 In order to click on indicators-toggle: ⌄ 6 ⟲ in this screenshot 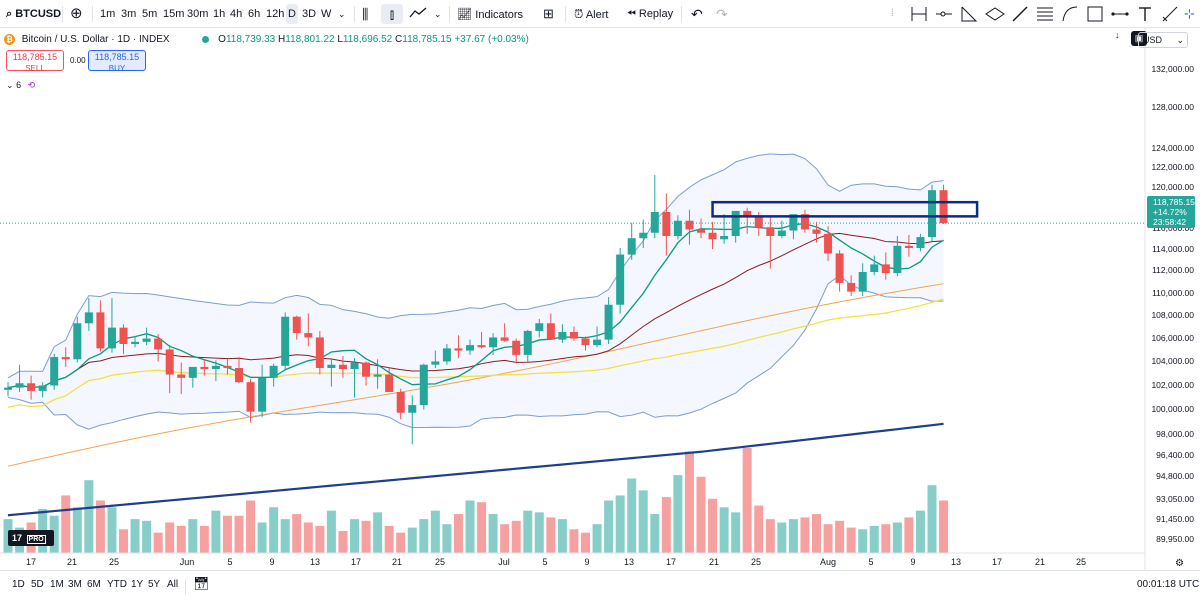, I will do `click(20, 85)`.